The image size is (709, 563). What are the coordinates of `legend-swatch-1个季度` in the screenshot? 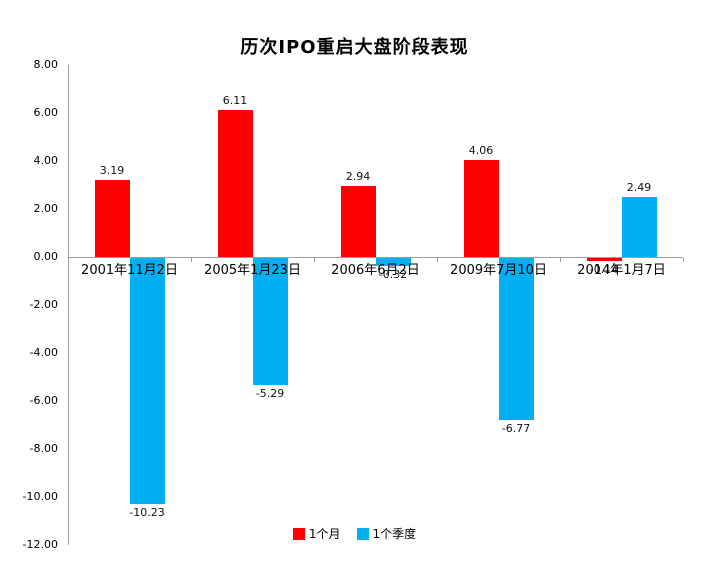 It's located at (362, 534).